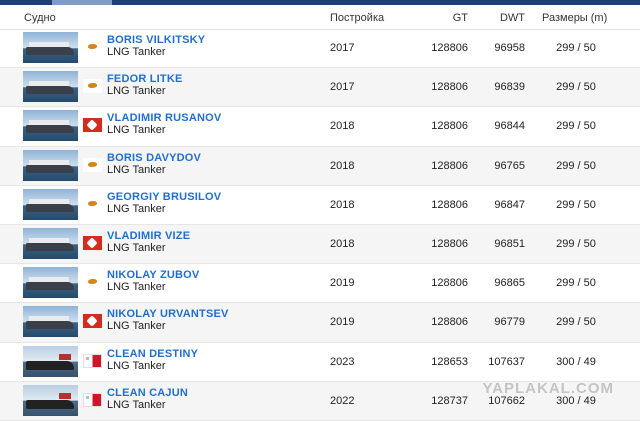 The image size is (640, 421). Describe the element at coordinates (548, 388) in the screenshot. I see `site-watermark: YAPLAKAL.COM` at that location.